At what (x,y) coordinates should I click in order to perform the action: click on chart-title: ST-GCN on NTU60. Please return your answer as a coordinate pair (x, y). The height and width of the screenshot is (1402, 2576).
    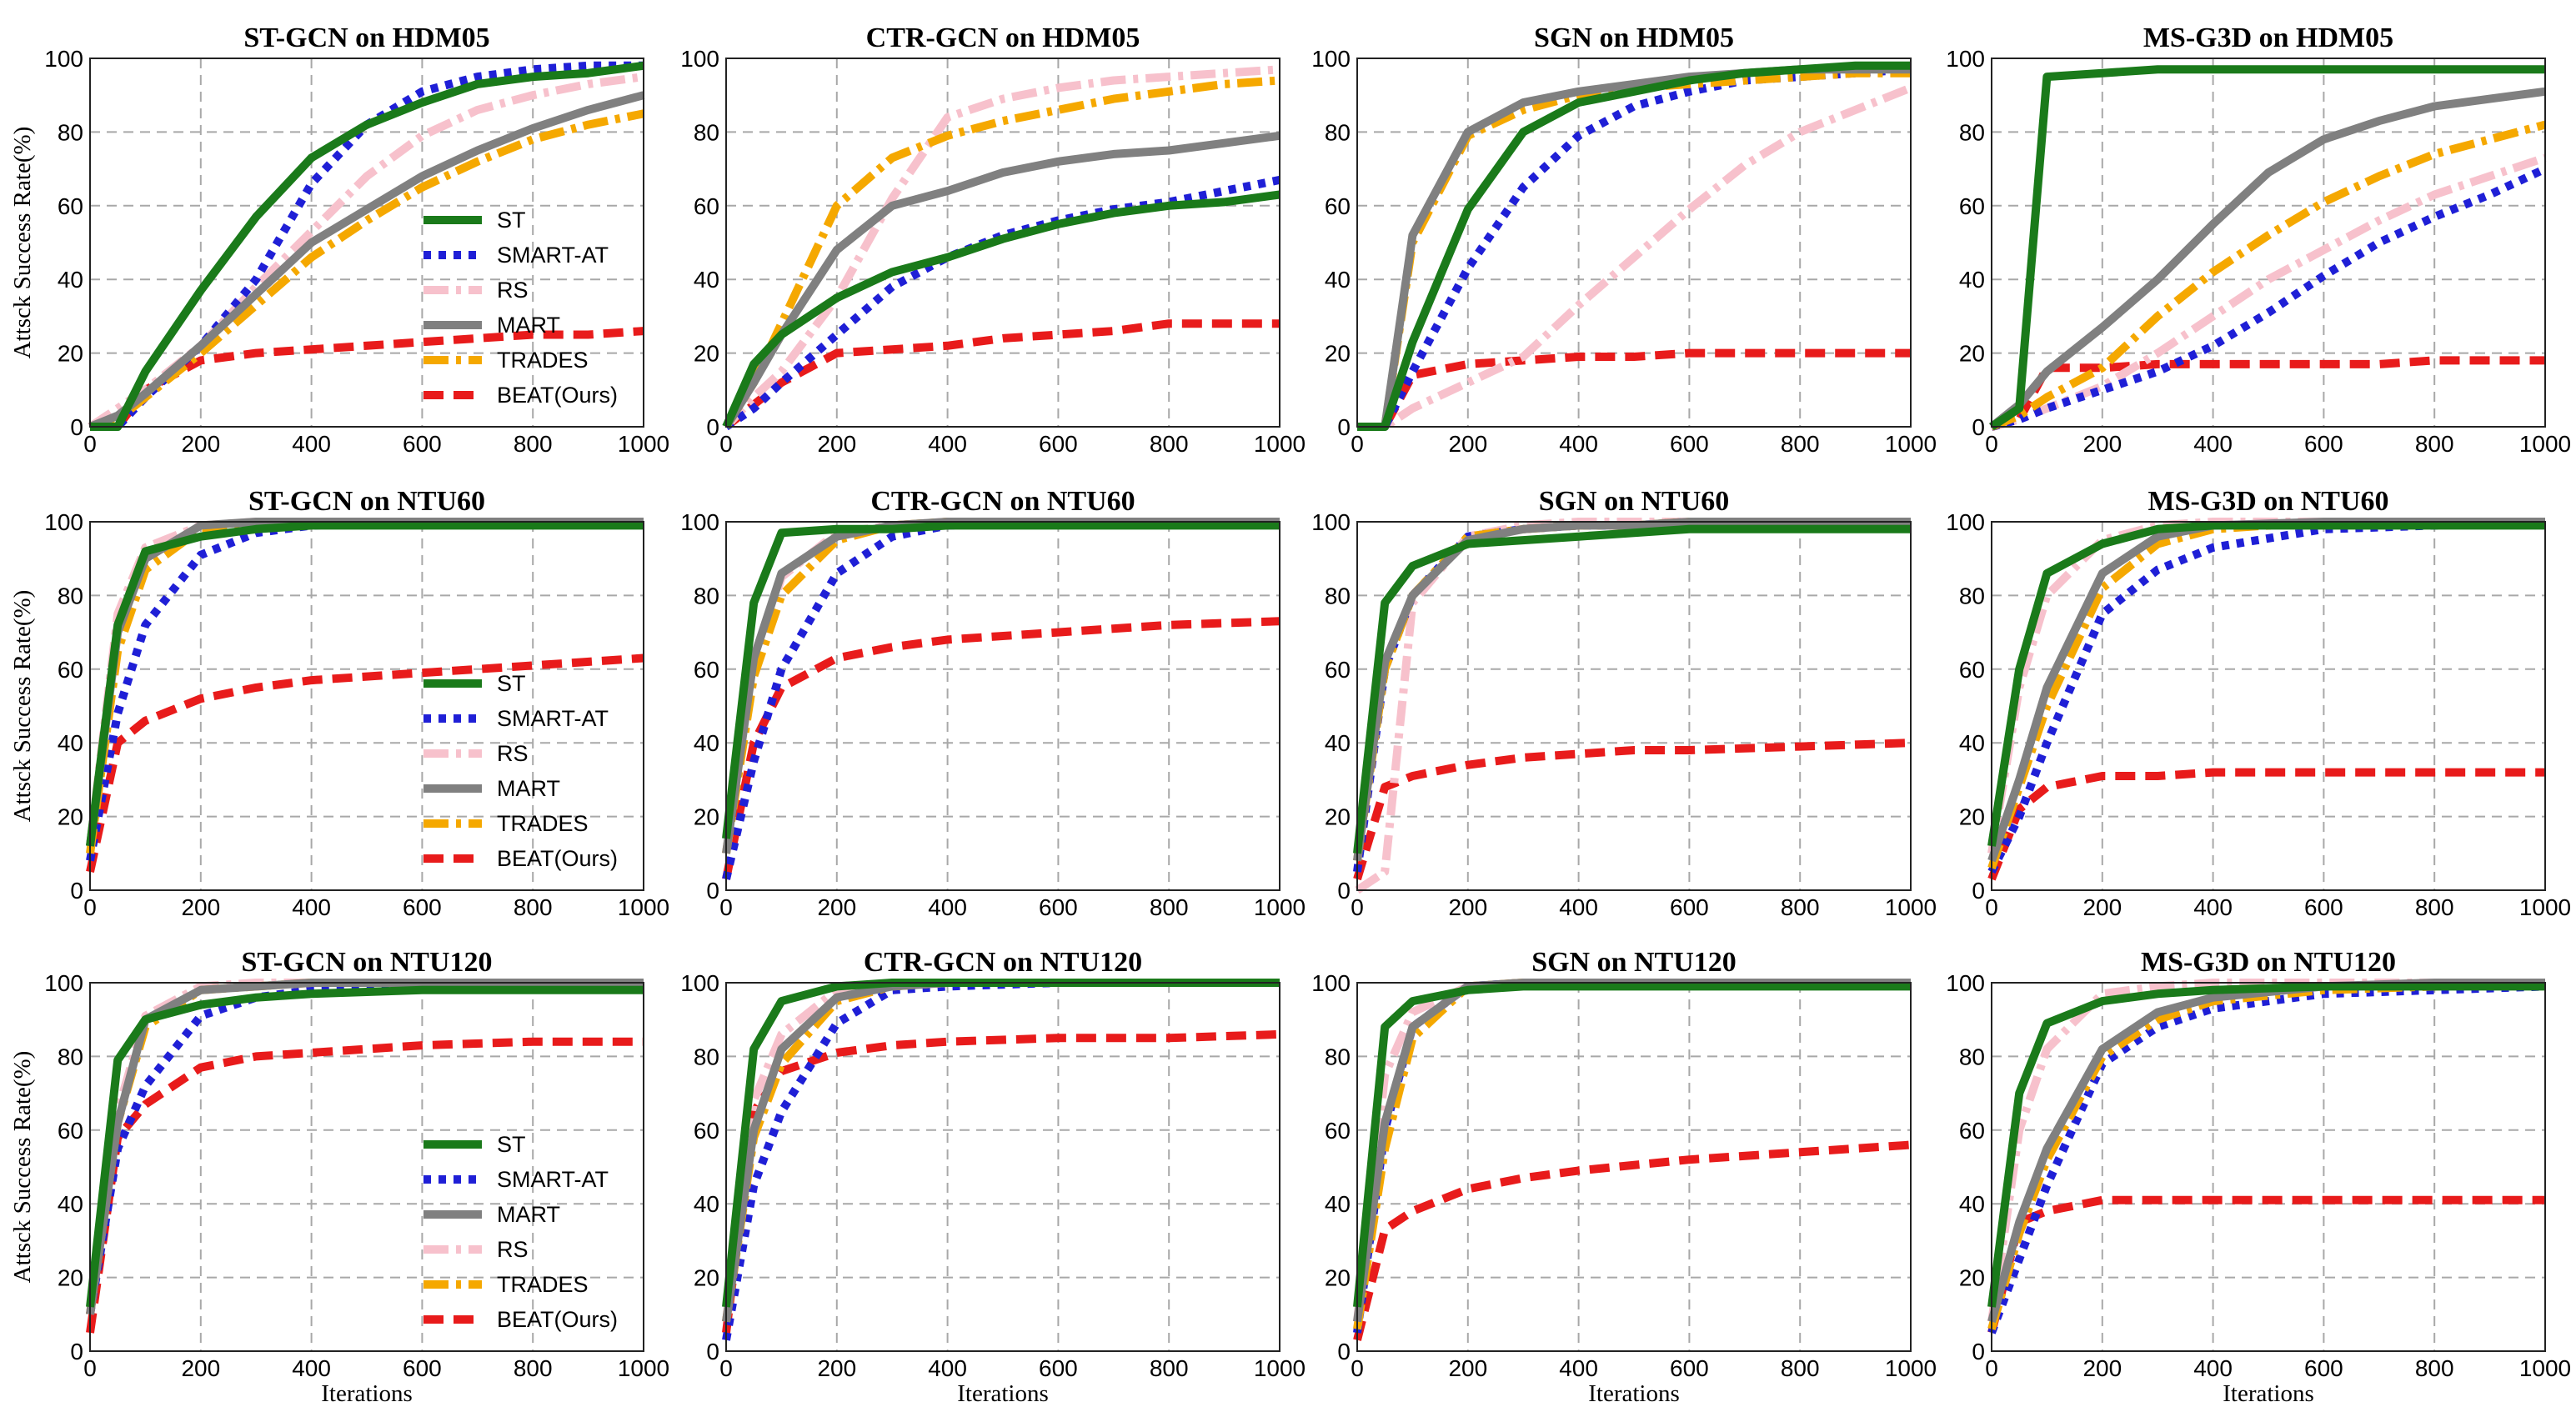
    Looking at the image, I should click on (366, 501).